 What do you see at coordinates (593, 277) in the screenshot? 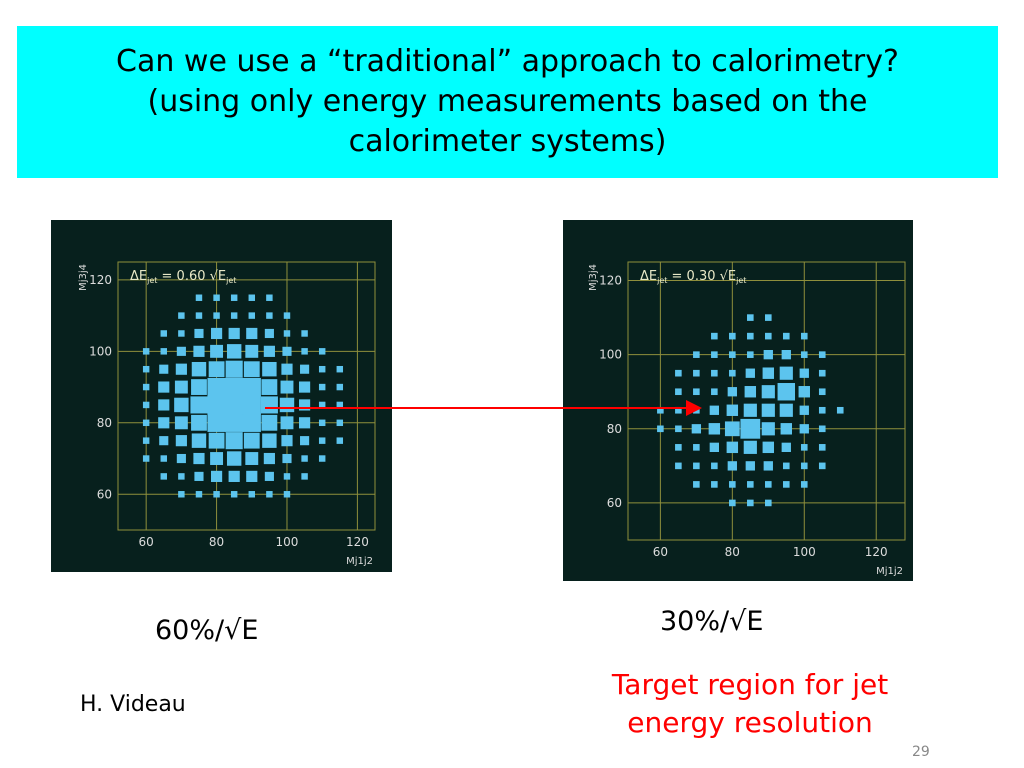
I see `y-axis-label: Mj3j4` at bounding box center [593, 277].